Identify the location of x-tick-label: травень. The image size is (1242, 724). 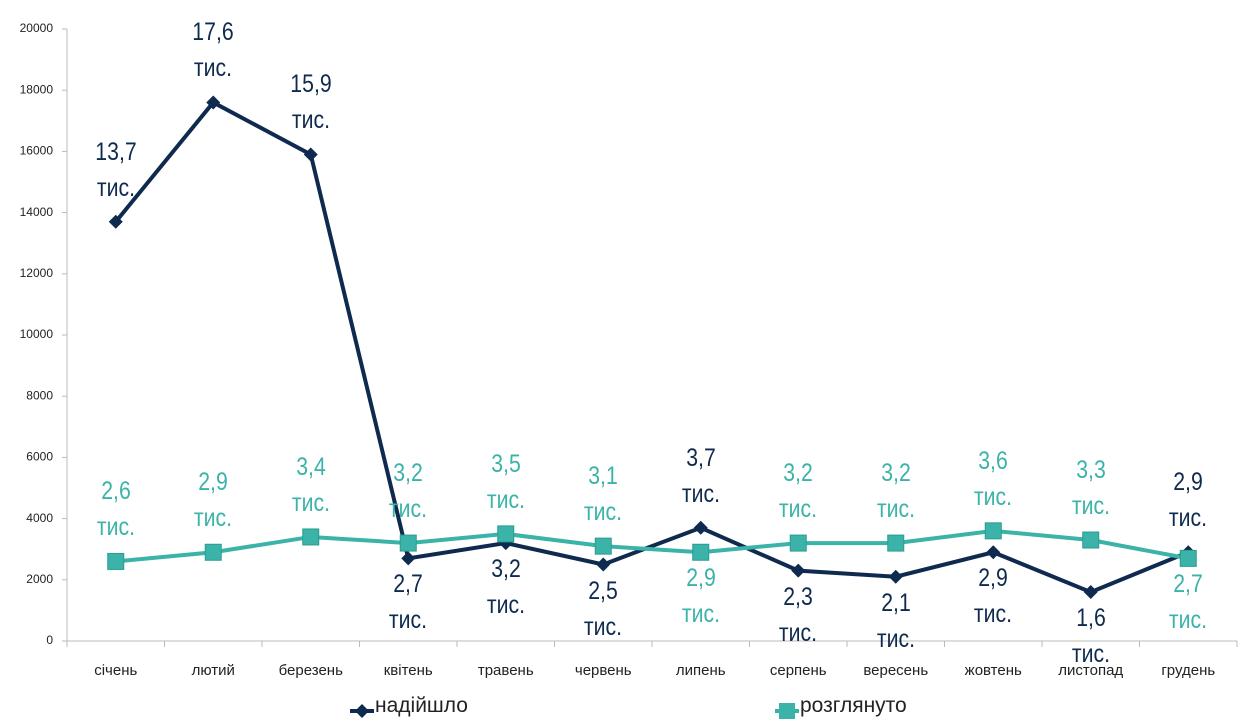
(506, 670).